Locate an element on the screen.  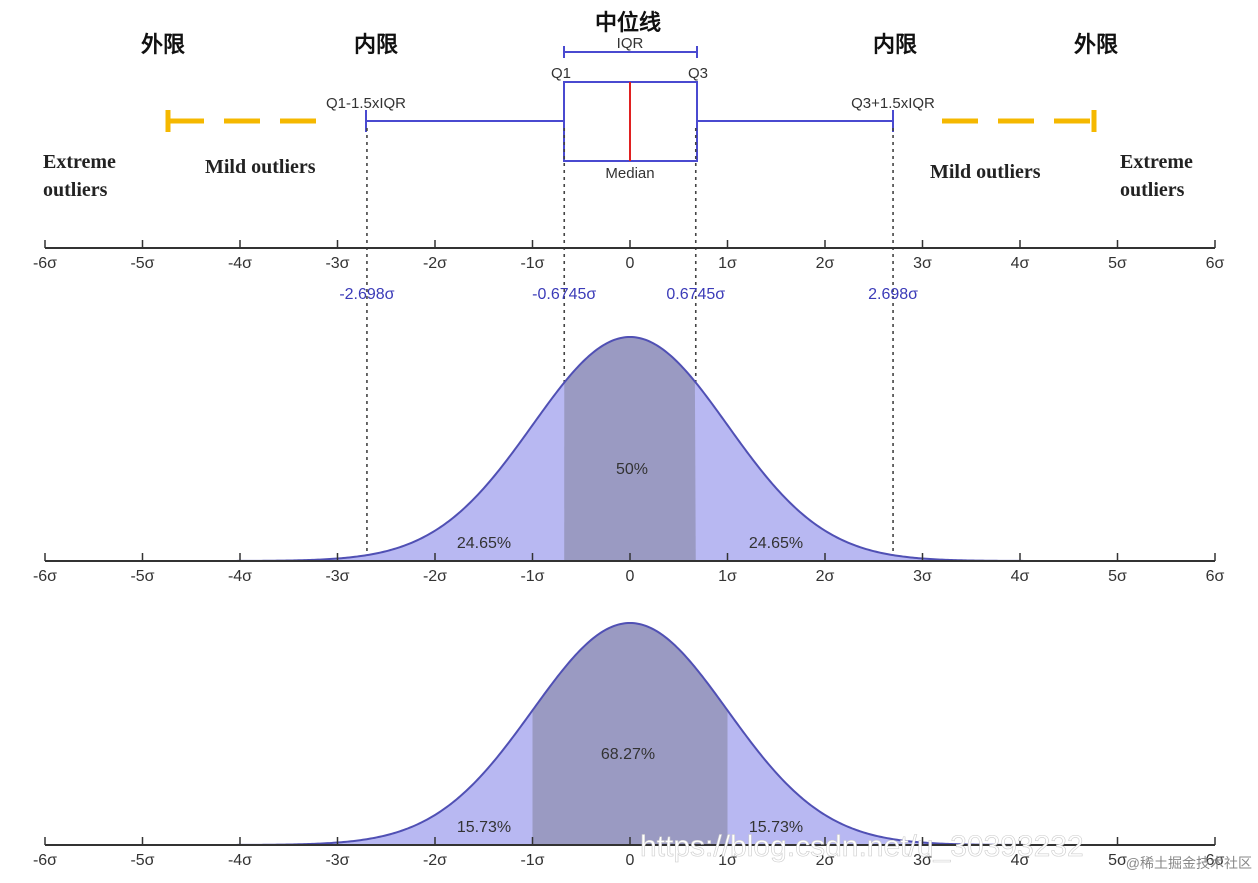
axis-1-tick-label: -4σ is located at coordinates (240, 263).